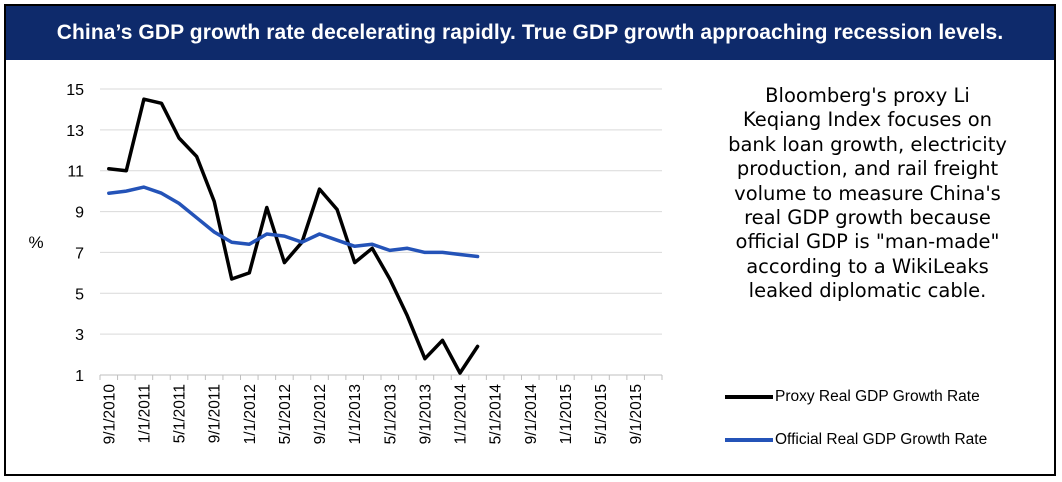 Image resolution: width=1062 pixels, height=482 pixels. What do you see at coordinates (566, 414) in the screenshot?
I see `x-tick-label: 1/1/2015` at bounding box center [566, 414].